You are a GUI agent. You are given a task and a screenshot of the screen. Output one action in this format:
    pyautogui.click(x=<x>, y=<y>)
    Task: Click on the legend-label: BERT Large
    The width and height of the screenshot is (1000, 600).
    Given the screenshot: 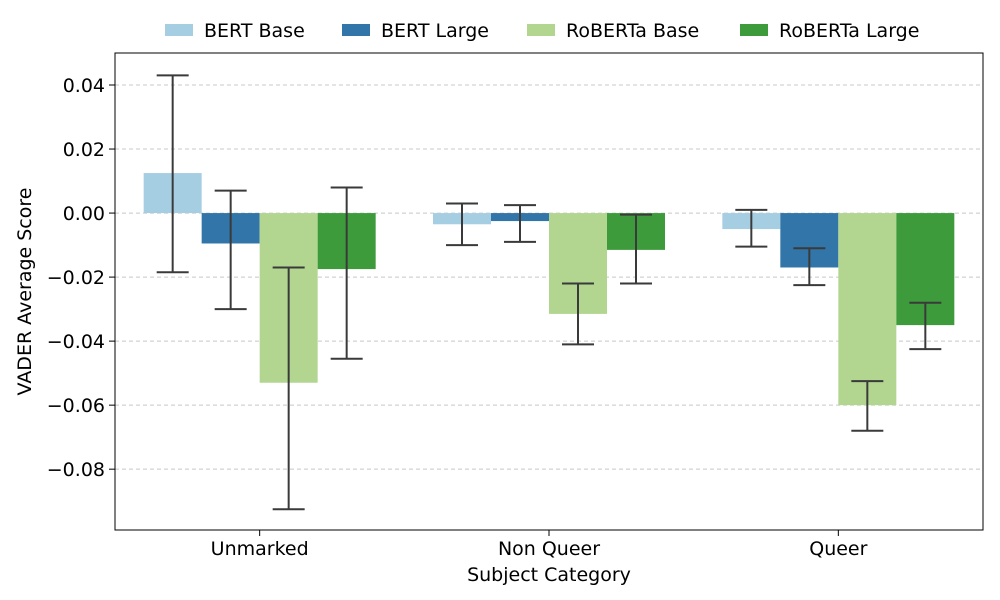 What is the action you would take?
    pyautogui.click(x=435, y=31)
    